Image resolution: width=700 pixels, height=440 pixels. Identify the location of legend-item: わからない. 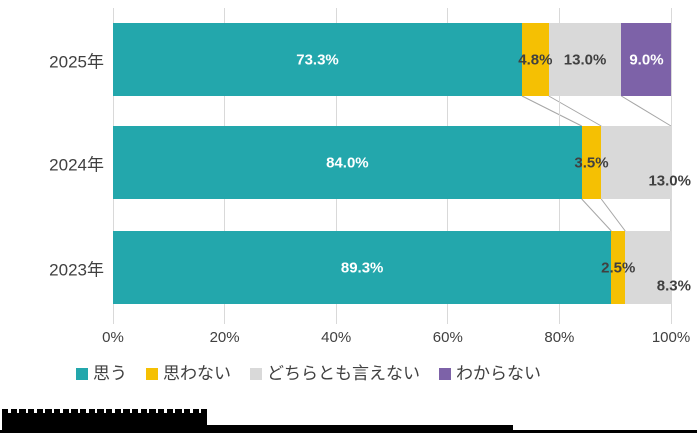
(490, 374).